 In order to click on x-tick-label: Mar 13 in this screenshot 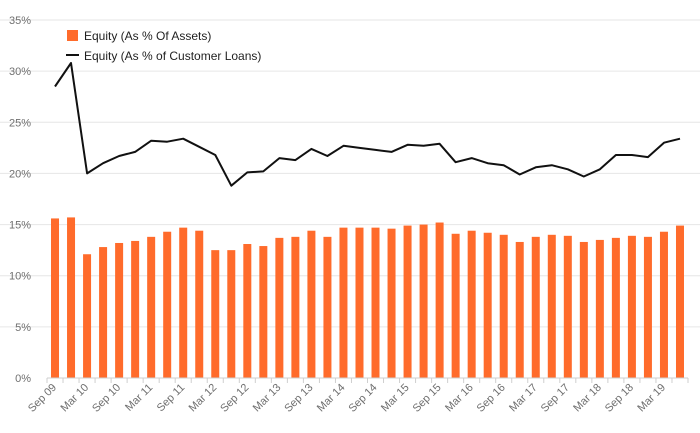, I will do `click(267, 398)`.